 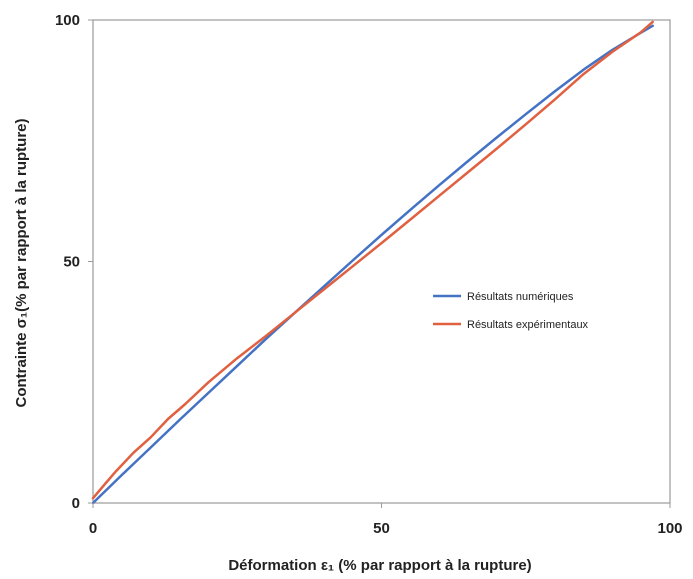 I want to click on y-tick-label: 0, so click(x=76, y=503).